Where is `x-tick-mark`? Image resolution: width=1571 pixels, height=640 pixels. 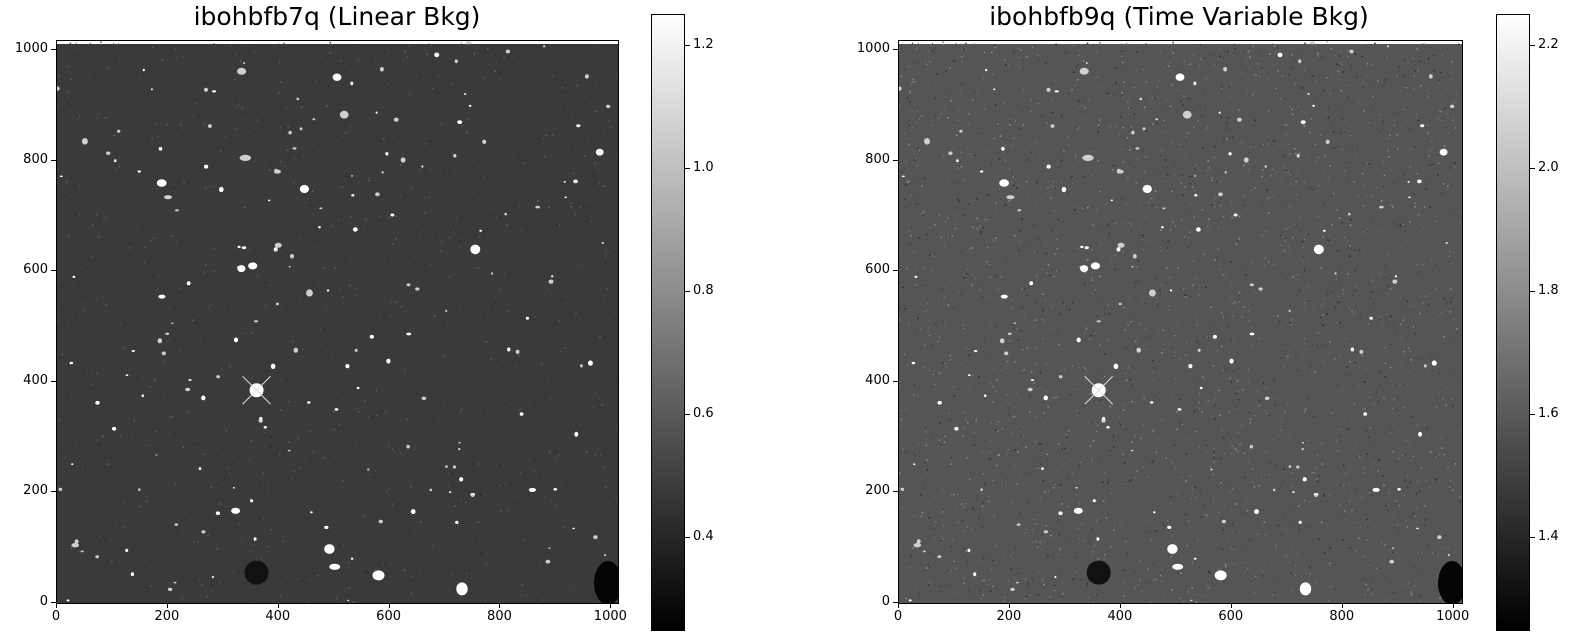 x-tick-mark is located at coordinates (56, 605).